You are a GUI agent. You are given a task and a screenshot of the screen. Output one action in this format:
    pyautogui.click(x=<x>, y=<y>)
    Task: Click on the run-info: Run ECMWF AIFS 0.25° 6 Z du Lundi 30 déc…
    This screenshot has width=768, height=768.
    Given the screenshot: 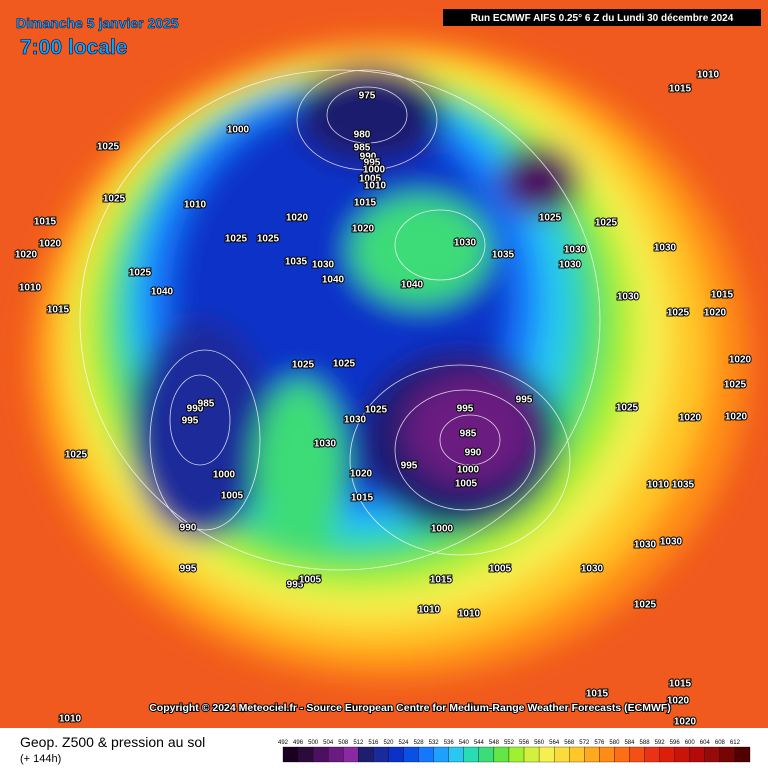 What is the action you would take?
    pyautogui.click(x=602, y=18)
    